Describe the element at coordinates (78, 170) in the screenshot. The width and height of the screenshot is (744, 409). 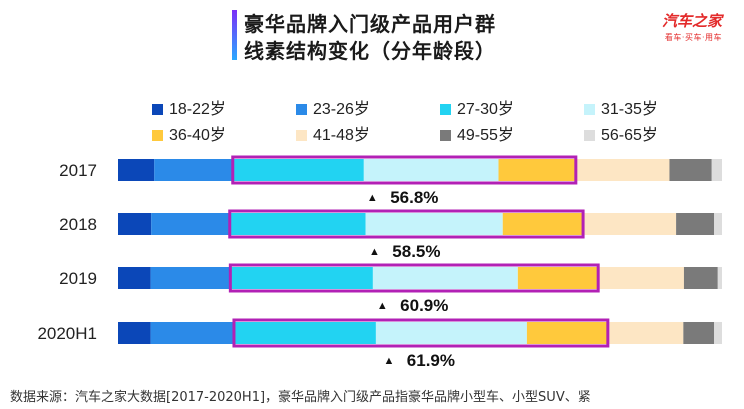
I see `category-label: 2017` at that location.